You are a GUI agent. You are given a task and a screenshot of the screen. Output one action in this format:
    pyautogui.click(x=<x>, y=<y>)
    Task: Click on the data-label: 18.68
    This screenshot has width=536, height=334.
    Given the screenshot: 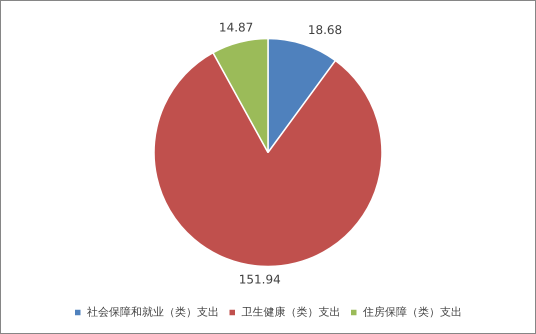 What is the action you would take?
    pyautogui.click(x=325, y=29)
    